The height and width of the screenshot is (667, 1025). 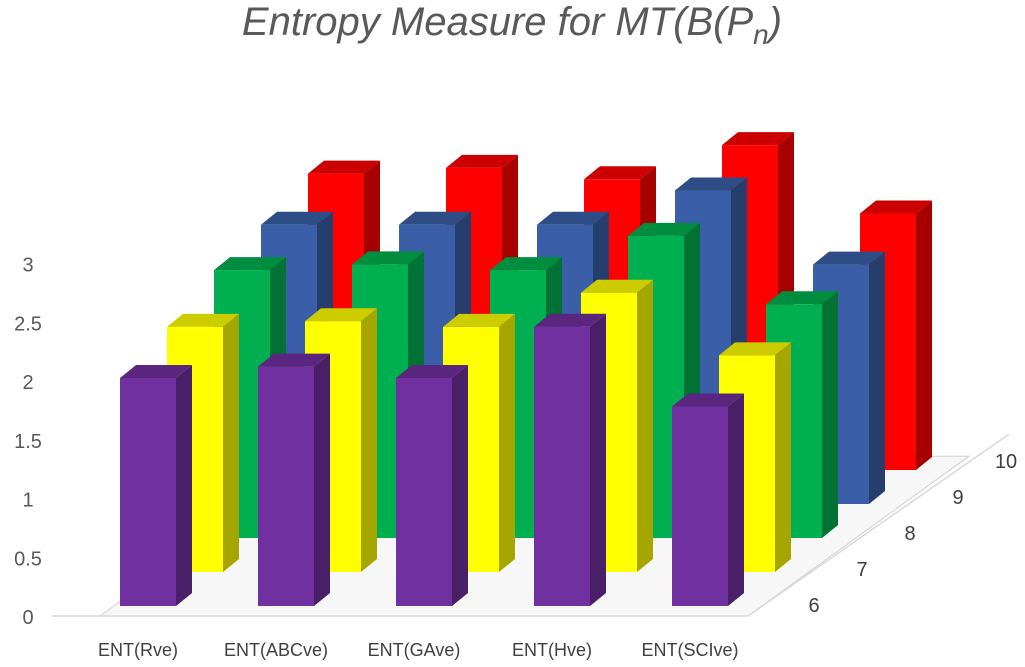 What do you see at coordinates (689, 650) in the screenshot?
I see `category-label: ENT(SCIve)` at bounding box center [689, 650].